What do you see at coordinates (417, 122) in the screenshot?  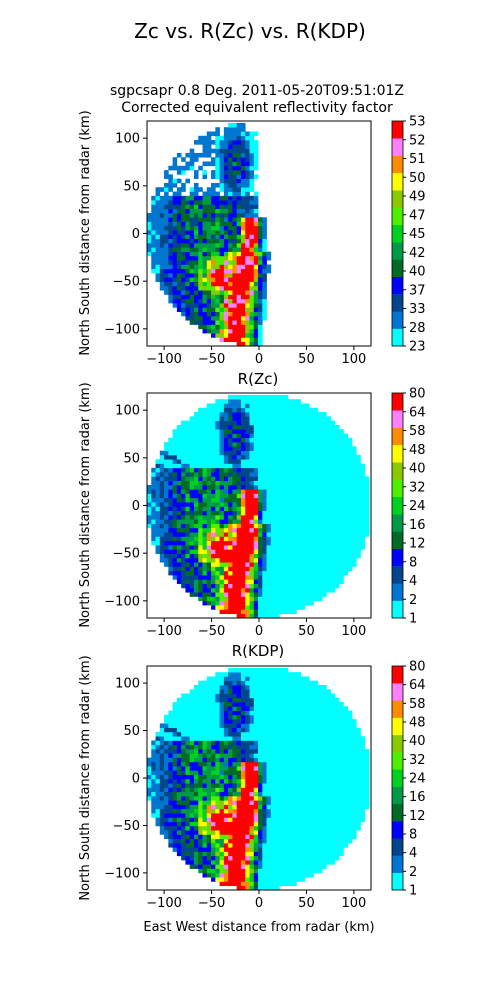 I see `colorbar-tick-label: 53` at bounding box center [417, 122].